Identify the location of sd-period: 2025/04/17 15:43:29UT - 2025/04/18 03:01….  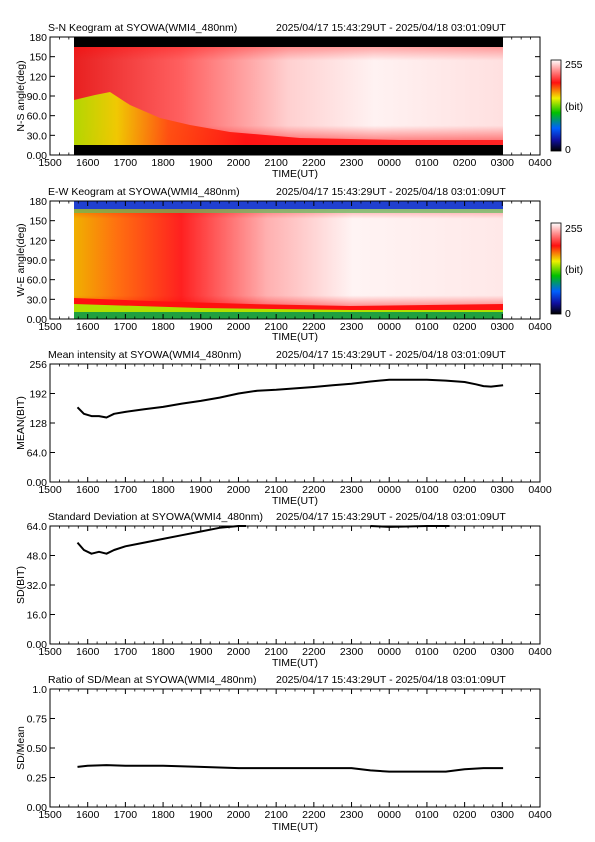
(391, 517).